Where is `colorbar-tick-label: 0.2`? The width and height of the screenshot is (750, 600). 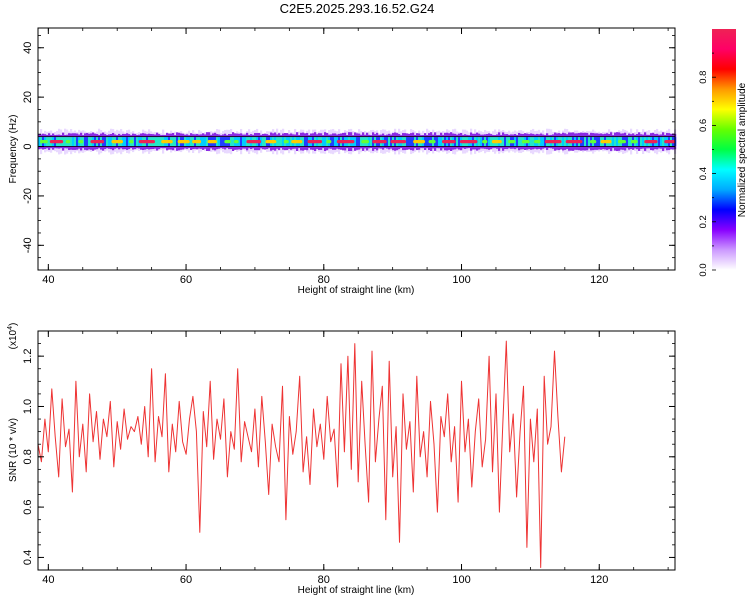
colorbar-tick-label: 0.2 is located at coordinates (703, 221).